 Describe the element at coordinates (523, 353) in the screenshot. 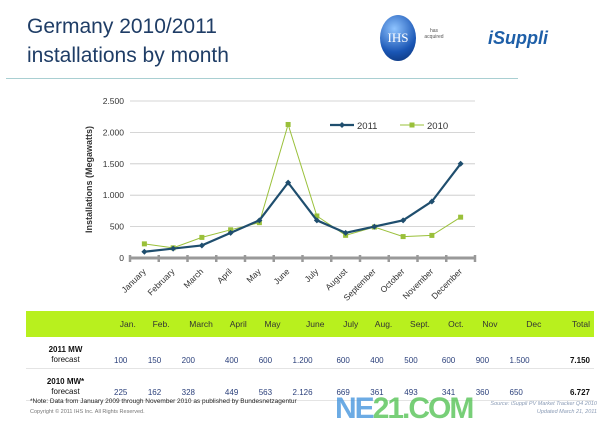

I see `table-cell: 1.500` at that location.